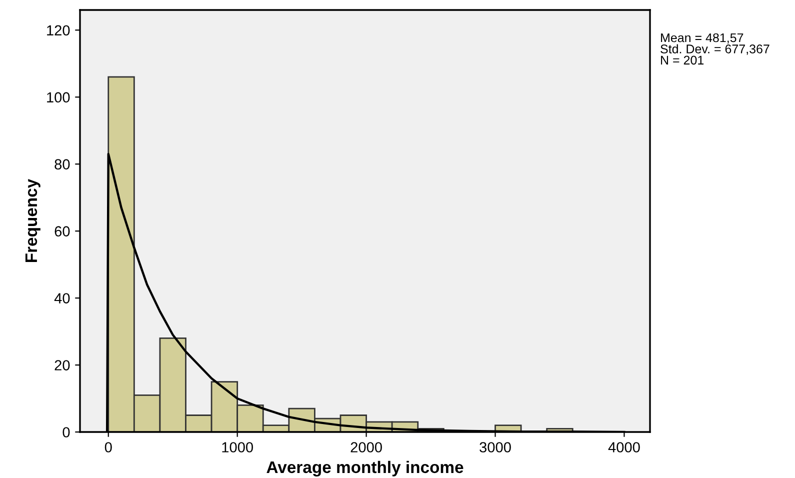 The width and height of the screenshot is (795, 478). I want to click on x-tick-label: 0, so click(108, 447).